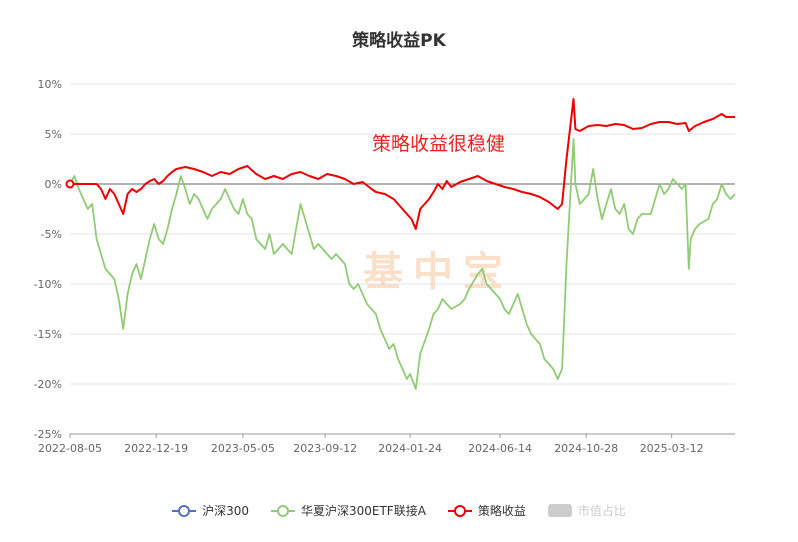 This screenshot has height=542, width=798. Describe the element at coordinates (225, 511) in the screenshot. I see `legend-label: 沪深300` at that location.